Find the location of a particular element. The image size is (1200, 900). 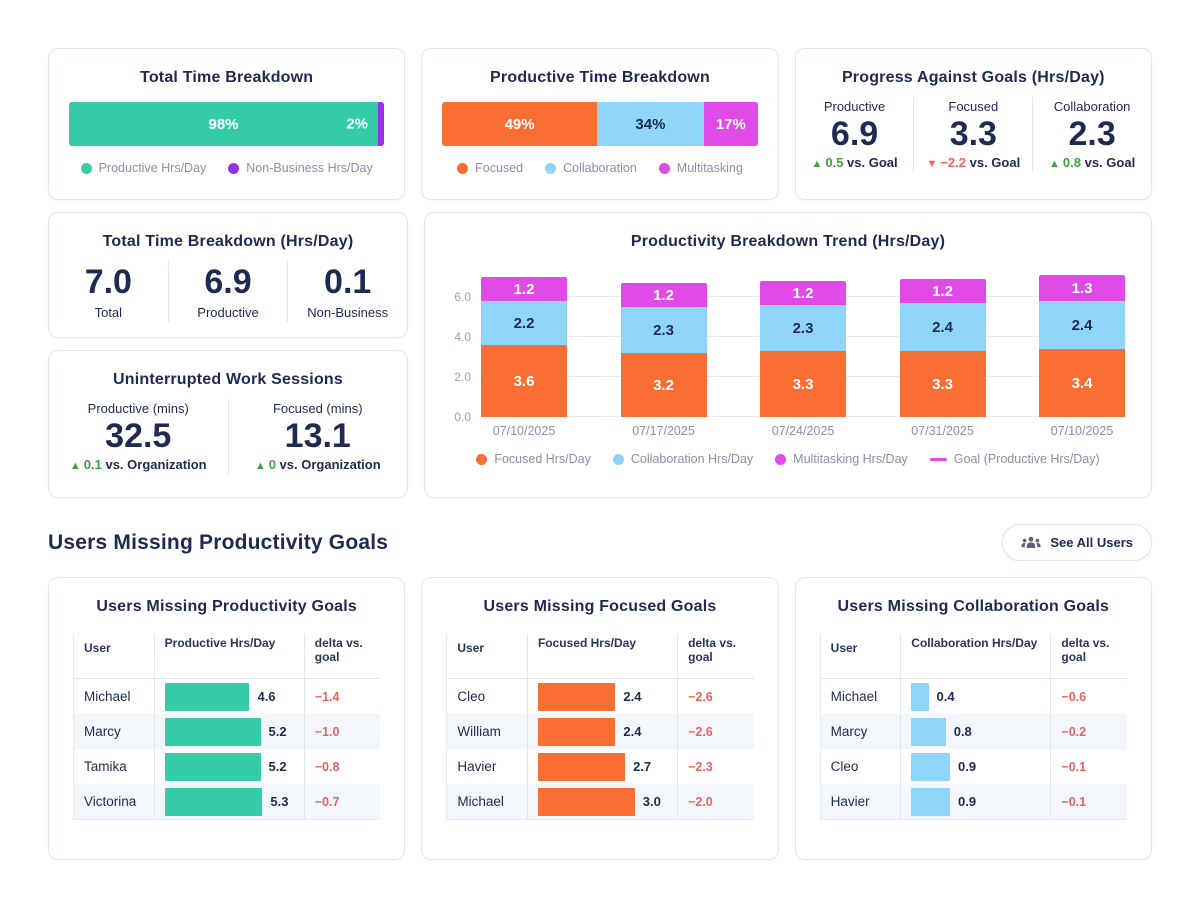

column-header: delta vs. goal is located at coordinates (342, 656).